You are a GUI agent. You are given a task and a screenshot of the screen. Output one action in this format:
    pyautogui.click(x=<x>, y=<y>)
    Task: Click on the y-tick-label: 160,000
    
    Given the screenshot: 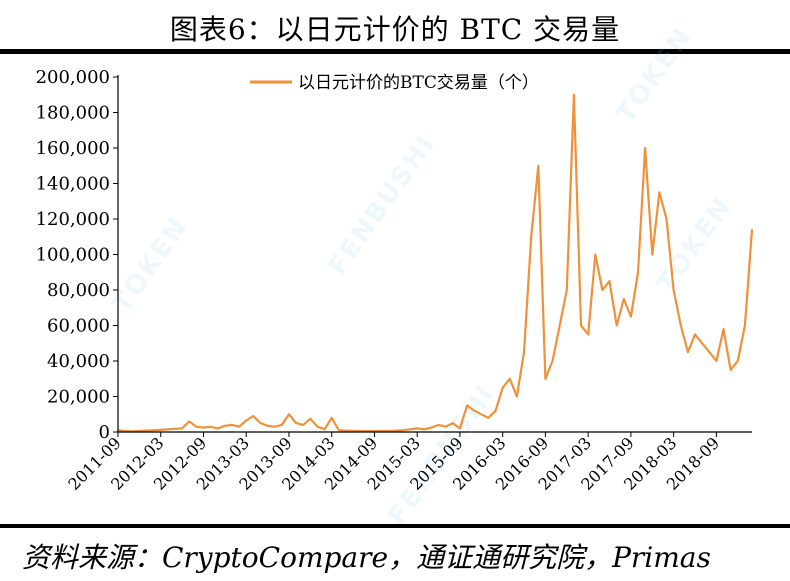 What is the action you would take?
    pyautogui.click(x=73, y=148)
    